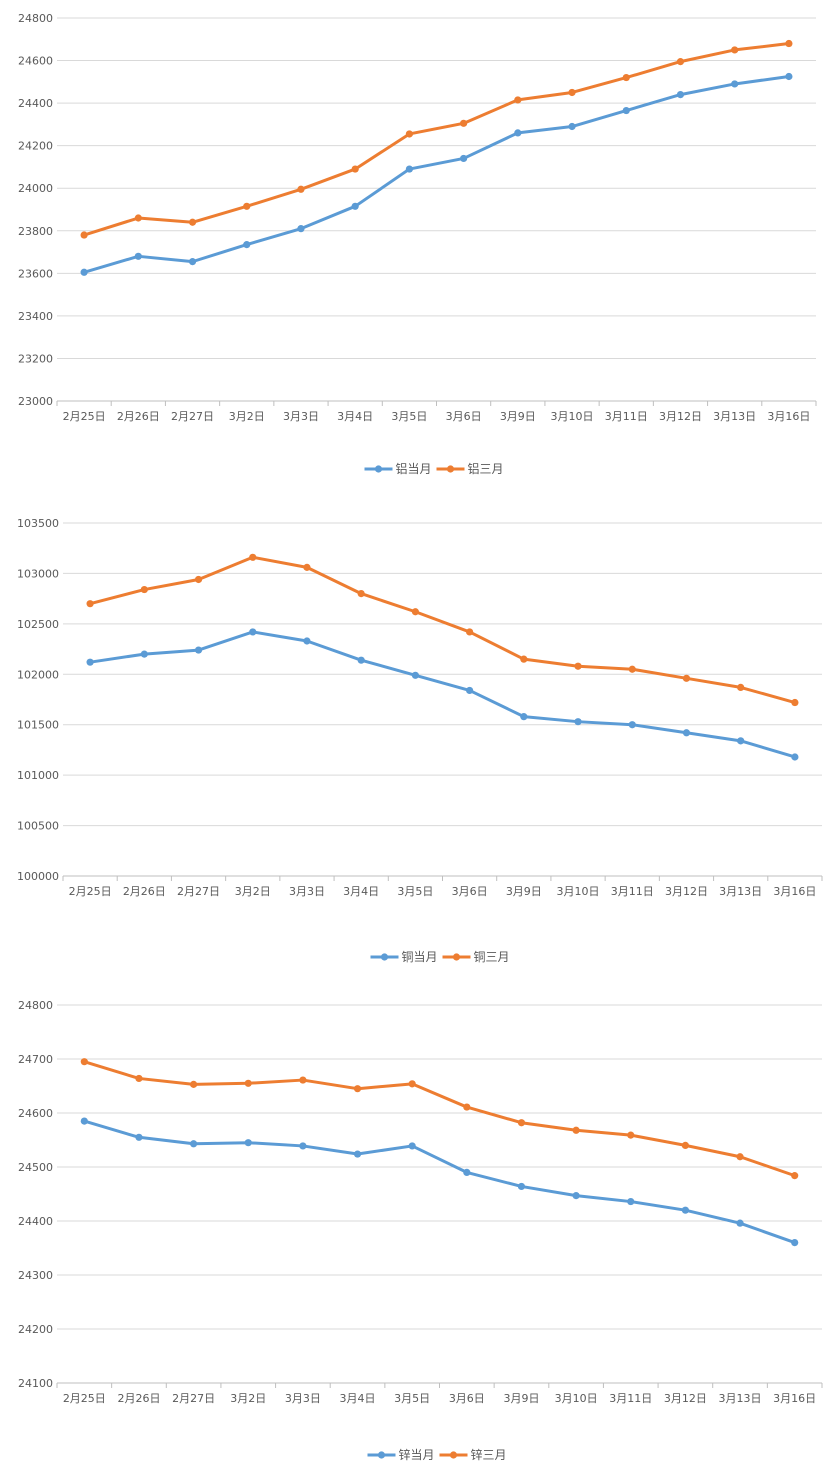 This screenshot has width=831, height=1470. Describe the element at coordinates (38, 725) in the screenshot. I see `y-tick-label: 101500` at that location.